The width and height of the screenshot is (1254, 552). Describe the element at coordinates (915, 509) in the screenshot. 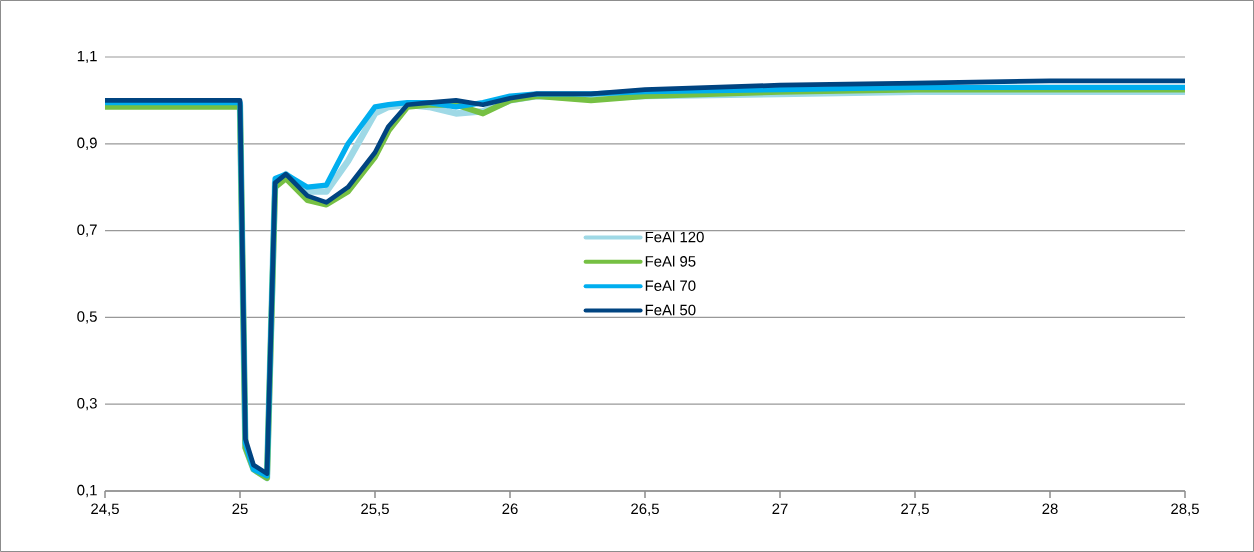

I see `x-tick-label: 27,5` at that location.